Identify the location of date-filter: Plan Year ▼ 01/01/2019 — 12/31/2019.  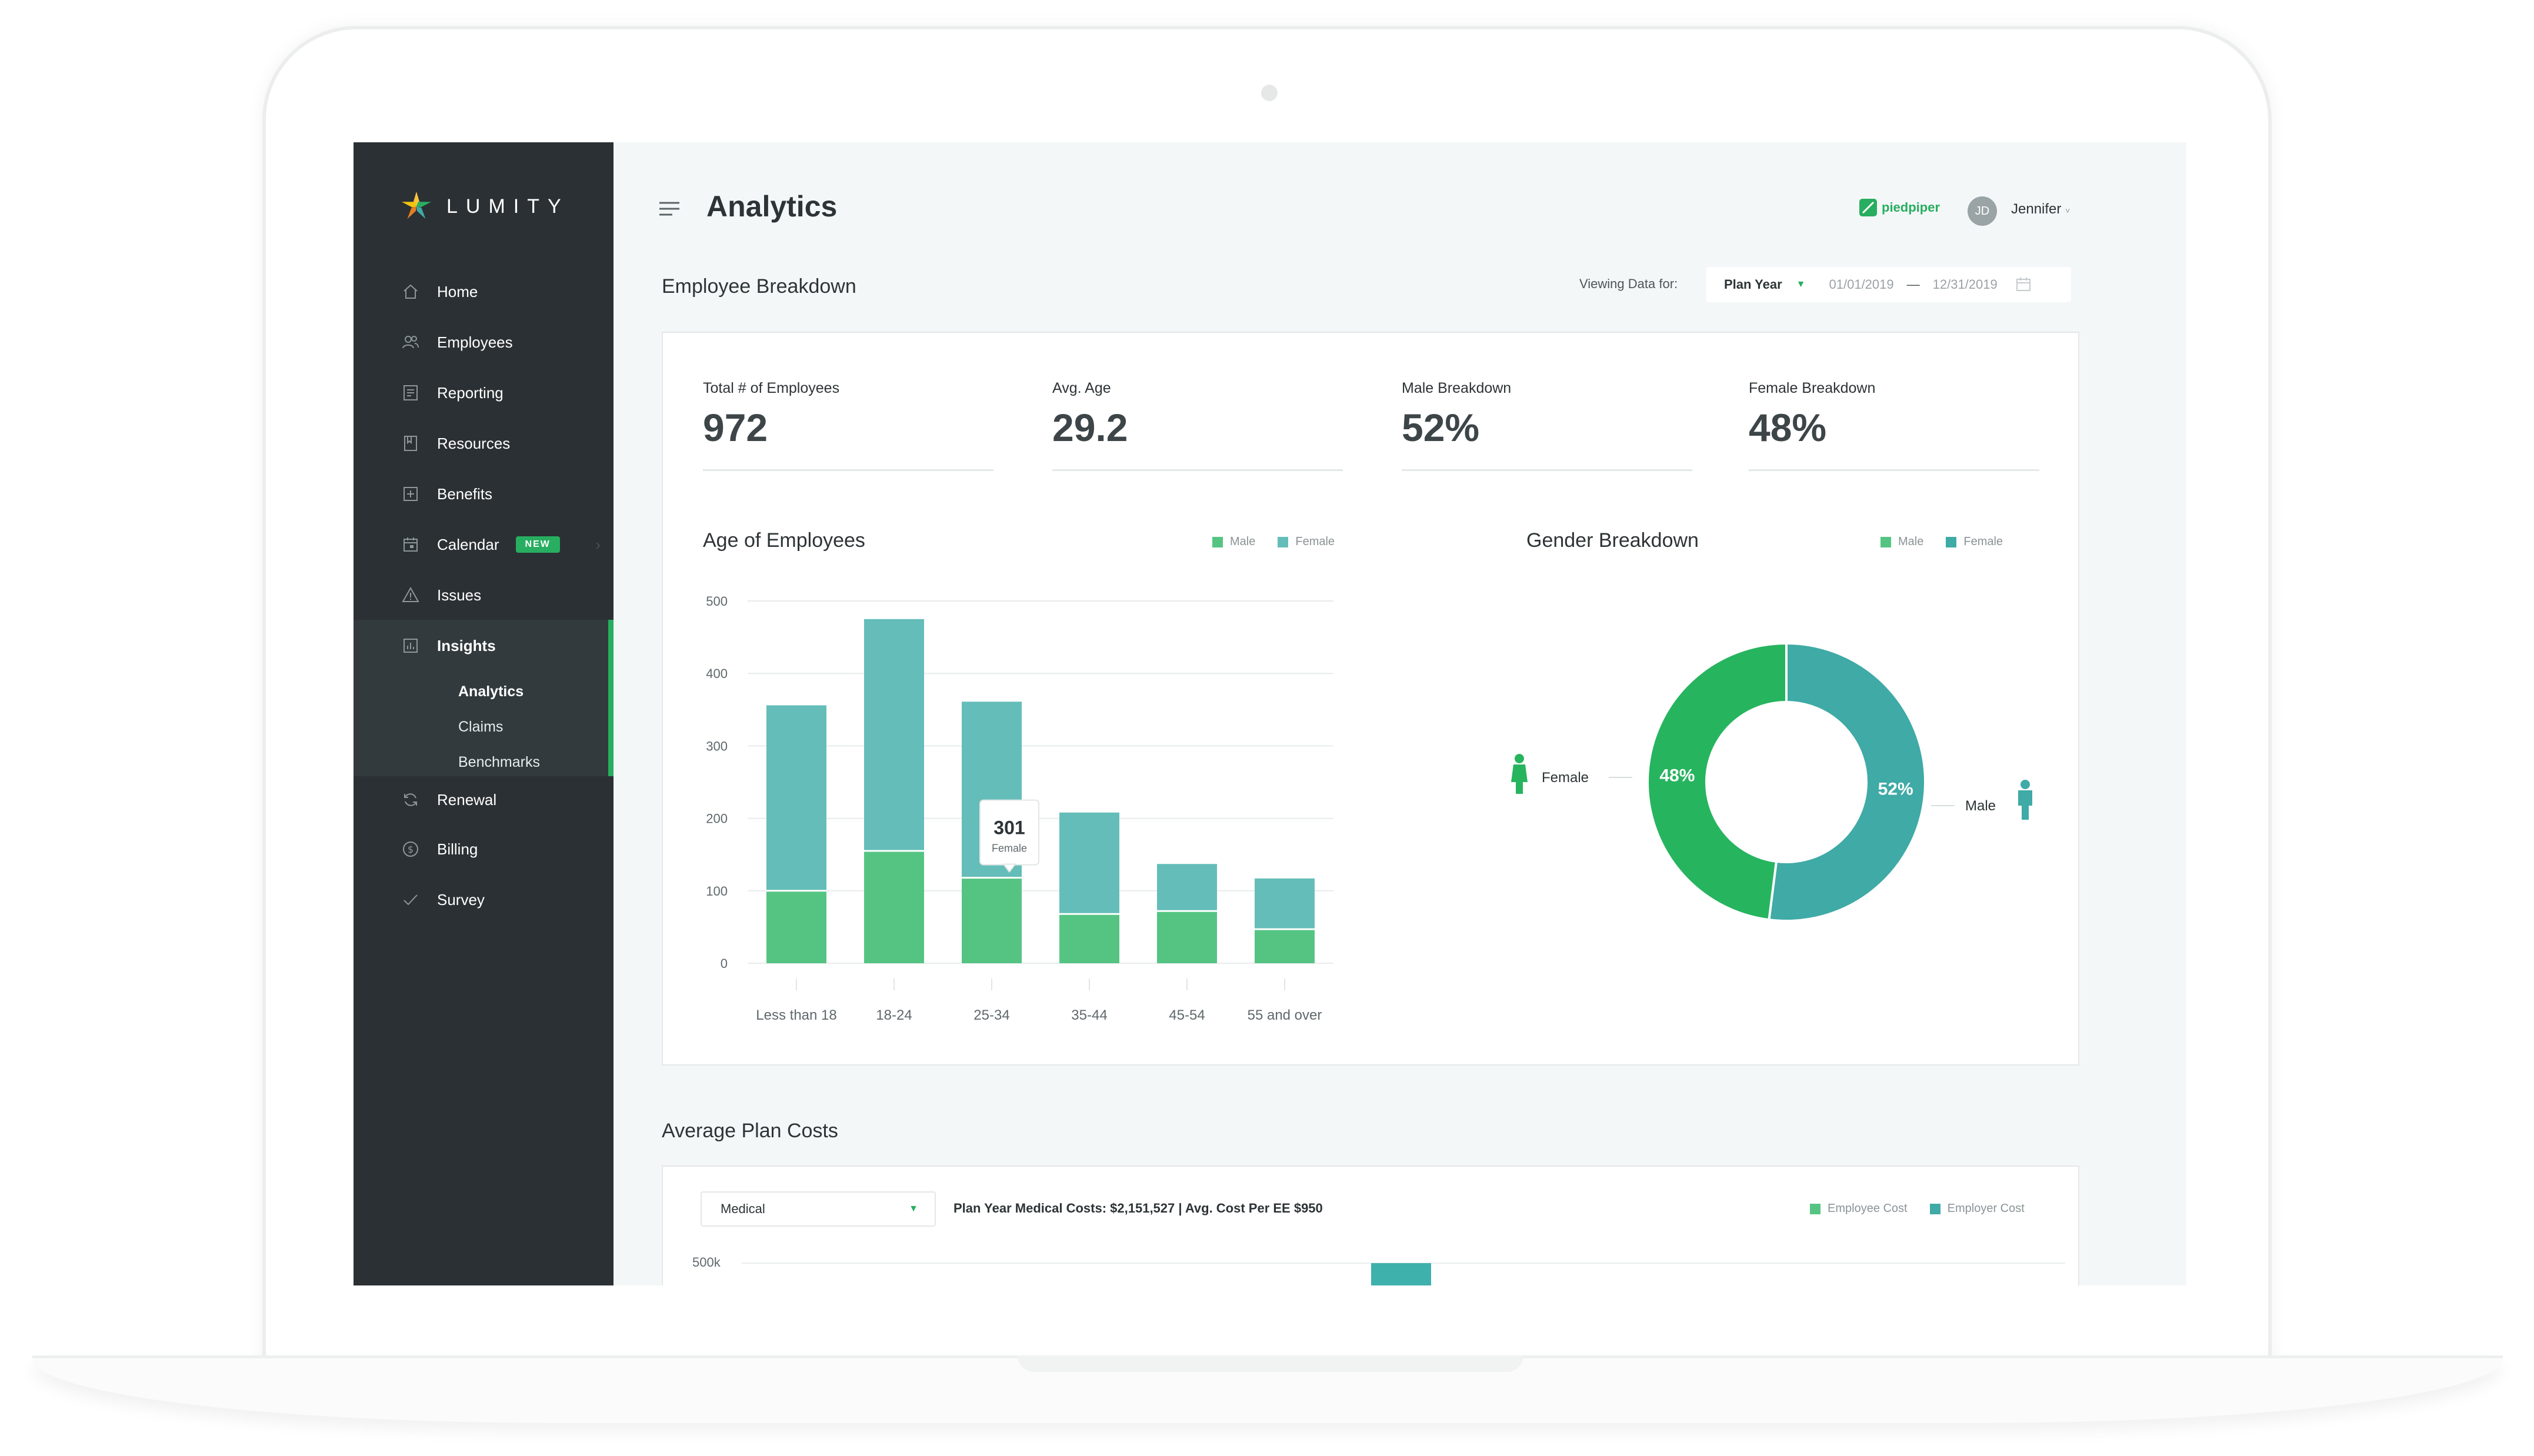
(1888, 284).